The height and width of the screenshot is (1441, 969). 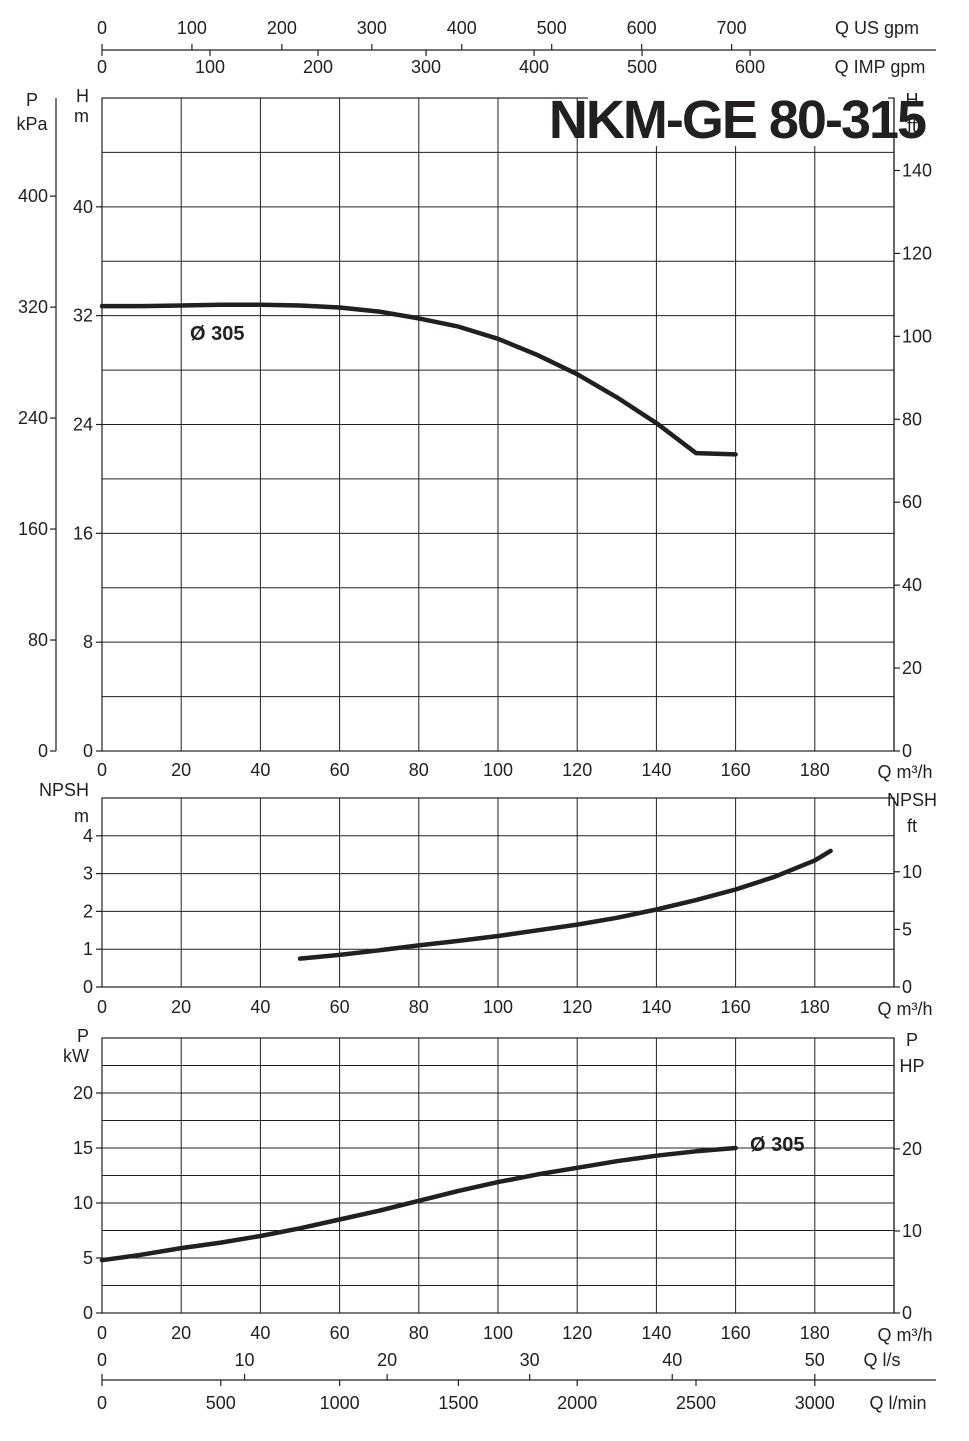 I want to click on npsh-right-tick-label: 10, so click(x=912, y=872).